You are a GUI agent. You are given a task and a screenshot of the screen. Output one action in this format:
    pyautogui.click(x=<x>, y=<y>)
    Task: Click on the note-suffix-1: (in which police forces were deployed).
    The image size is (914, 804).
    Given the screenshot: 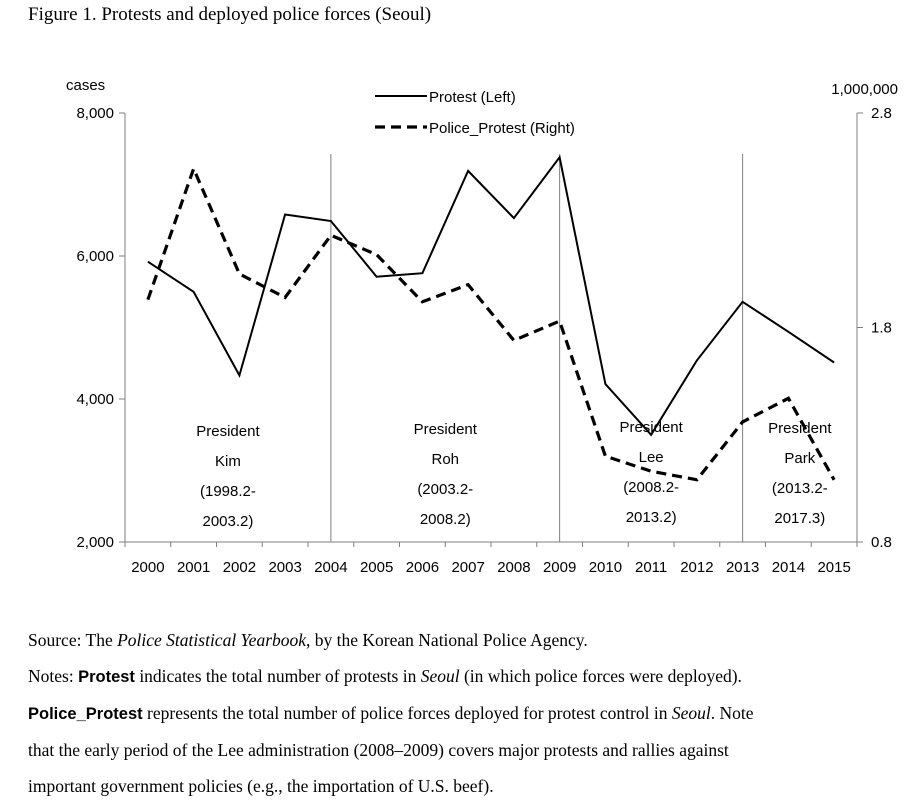 What is the action you would take?
    pyautogui.click(x=600, y=676)
    